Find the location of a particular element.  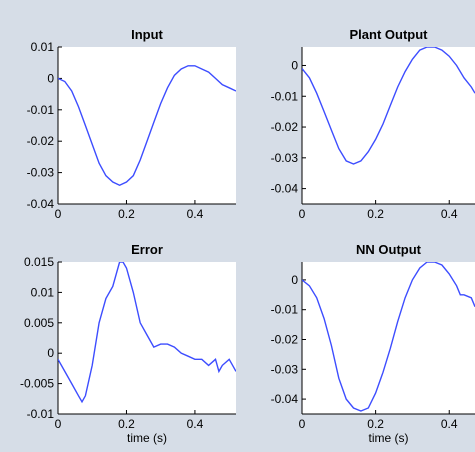

nn-output-series-line is located at coordinates (388, 337).